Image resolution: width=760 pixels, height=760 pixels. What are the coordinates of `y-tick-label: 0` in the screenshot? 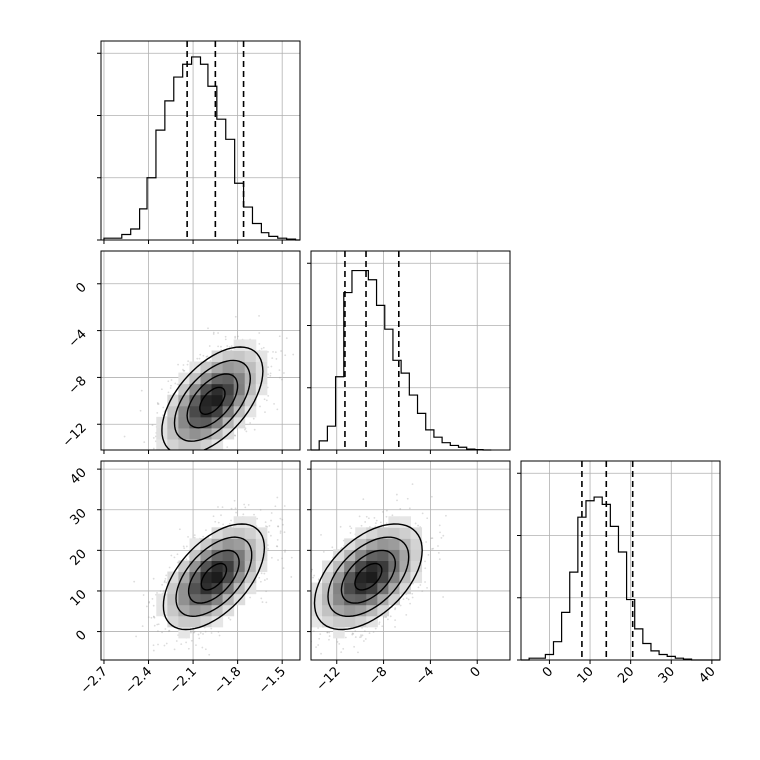 It's located at (81, 636).